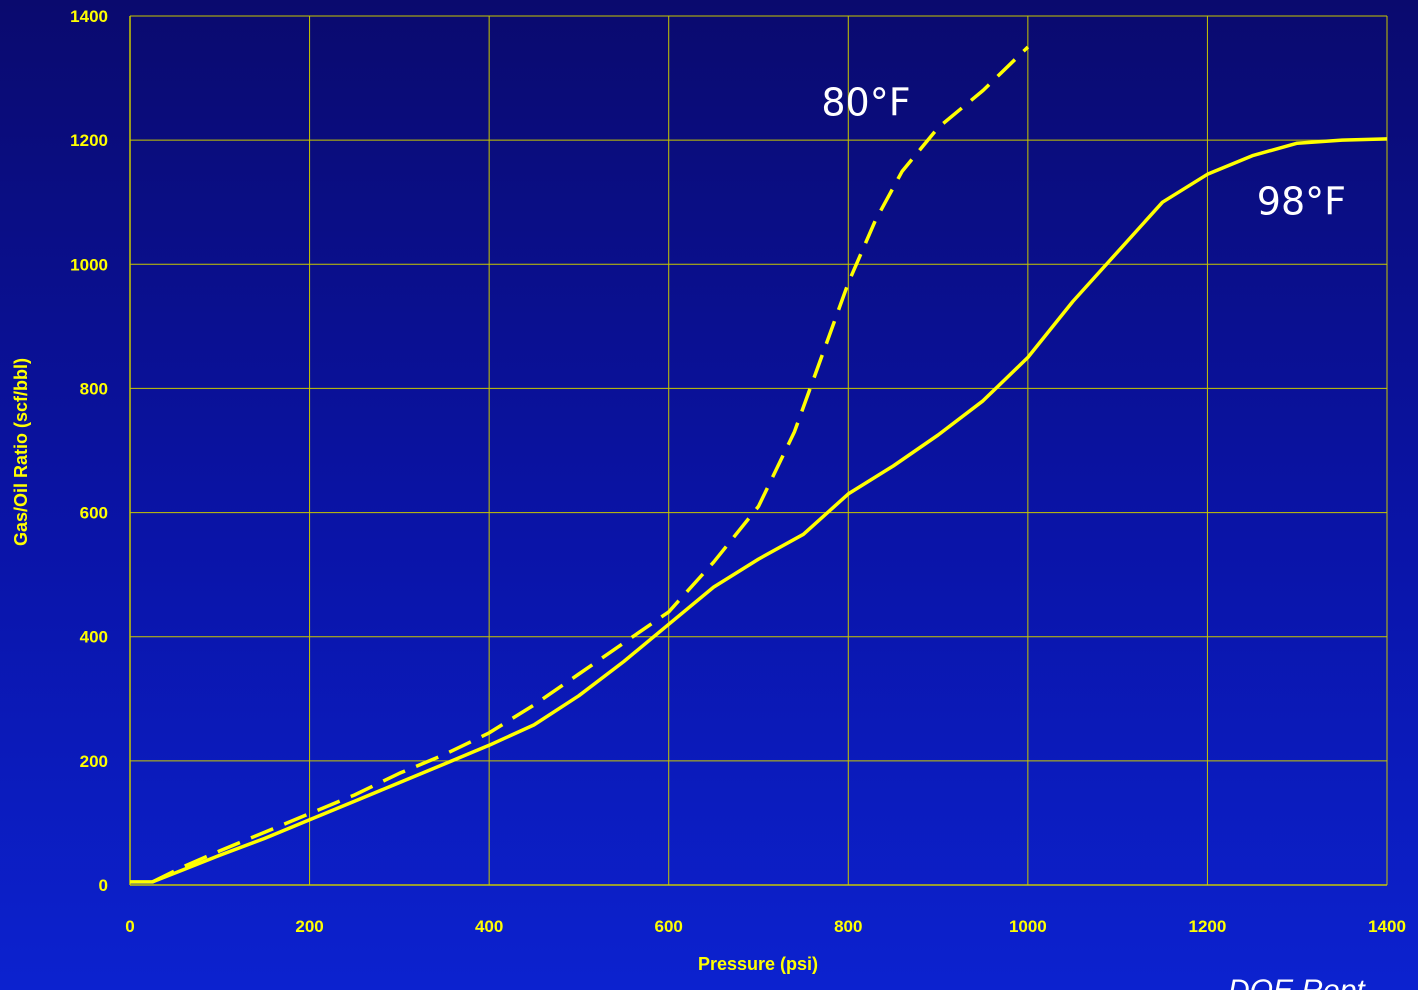 This screenshot has height=990, width=1418. What do you see at coordinates (1208, 926) in the screenshot?
I see `x-tick-label-6: 1200` at bounding box center [1208, 926].